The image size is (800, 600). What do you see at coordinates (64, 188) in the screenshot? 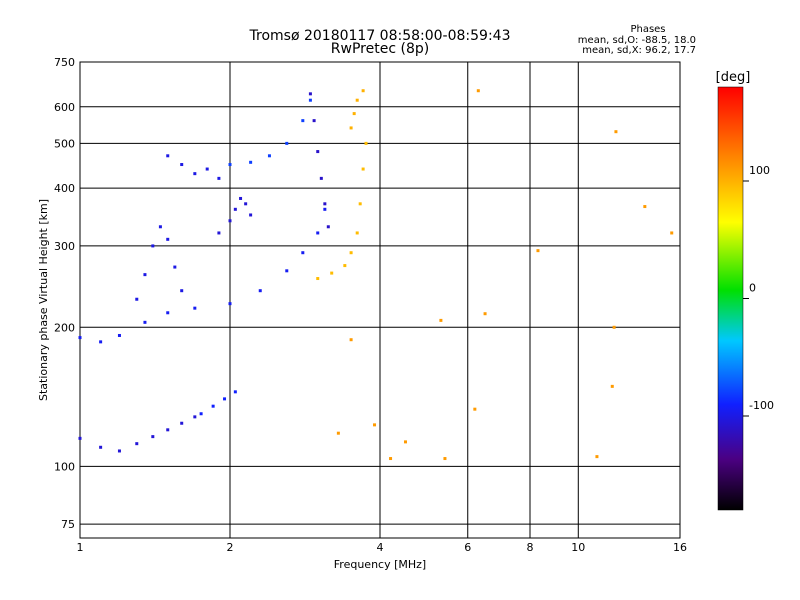
I see `y-tick-label: 400` at bounding box center [64, 188].